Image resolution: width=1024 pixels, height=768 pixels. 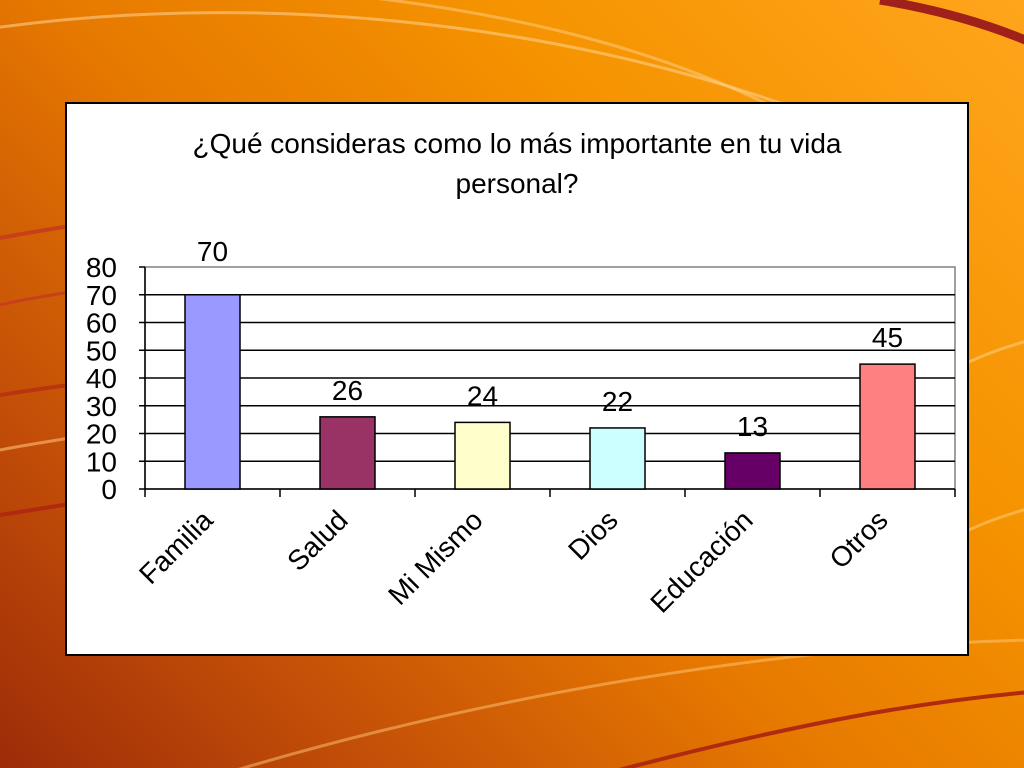 I want to click on data-label: 26, so click(x=347, y=390).